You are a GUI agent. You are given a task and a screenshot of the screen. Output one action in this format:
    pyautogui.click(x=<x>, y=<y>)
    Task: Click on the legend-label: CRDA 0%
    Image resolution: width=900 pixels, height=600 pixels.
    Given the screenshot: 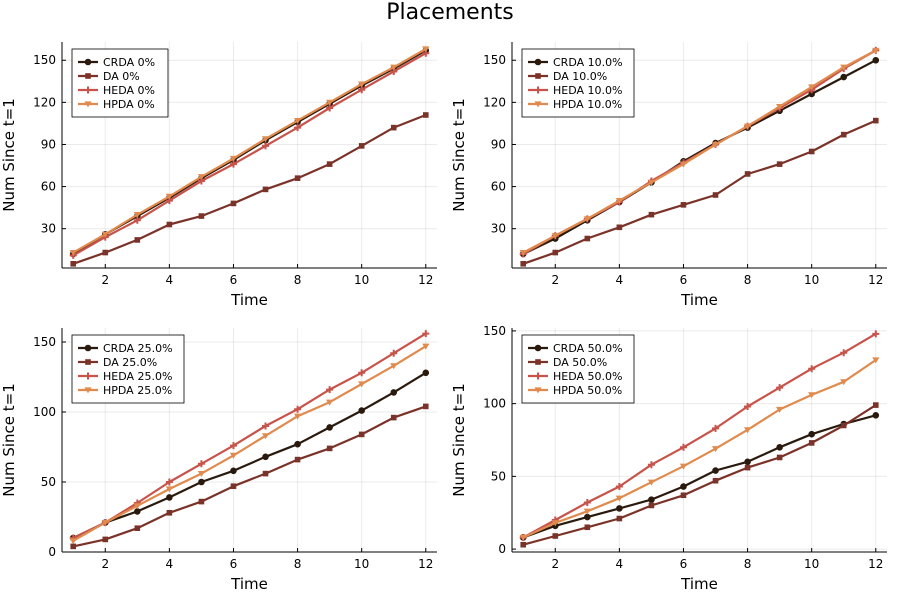 What is the action you would take?
    pyautogui.click(x=129, y=62)
    